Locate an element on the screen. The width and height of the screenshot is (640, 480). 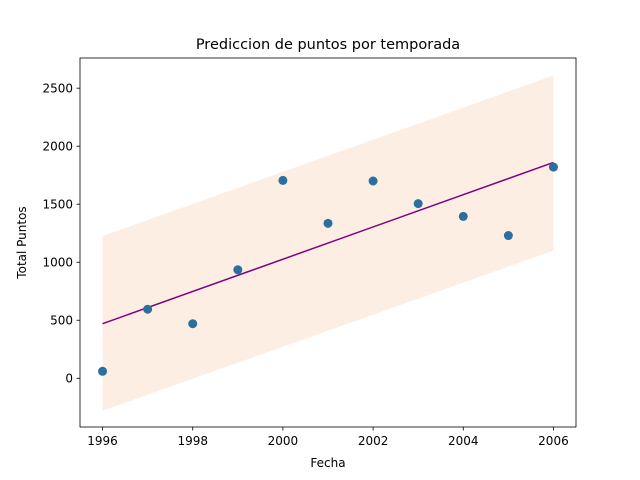
y-tick-label: 2000 is located at coordinates (57, 146).